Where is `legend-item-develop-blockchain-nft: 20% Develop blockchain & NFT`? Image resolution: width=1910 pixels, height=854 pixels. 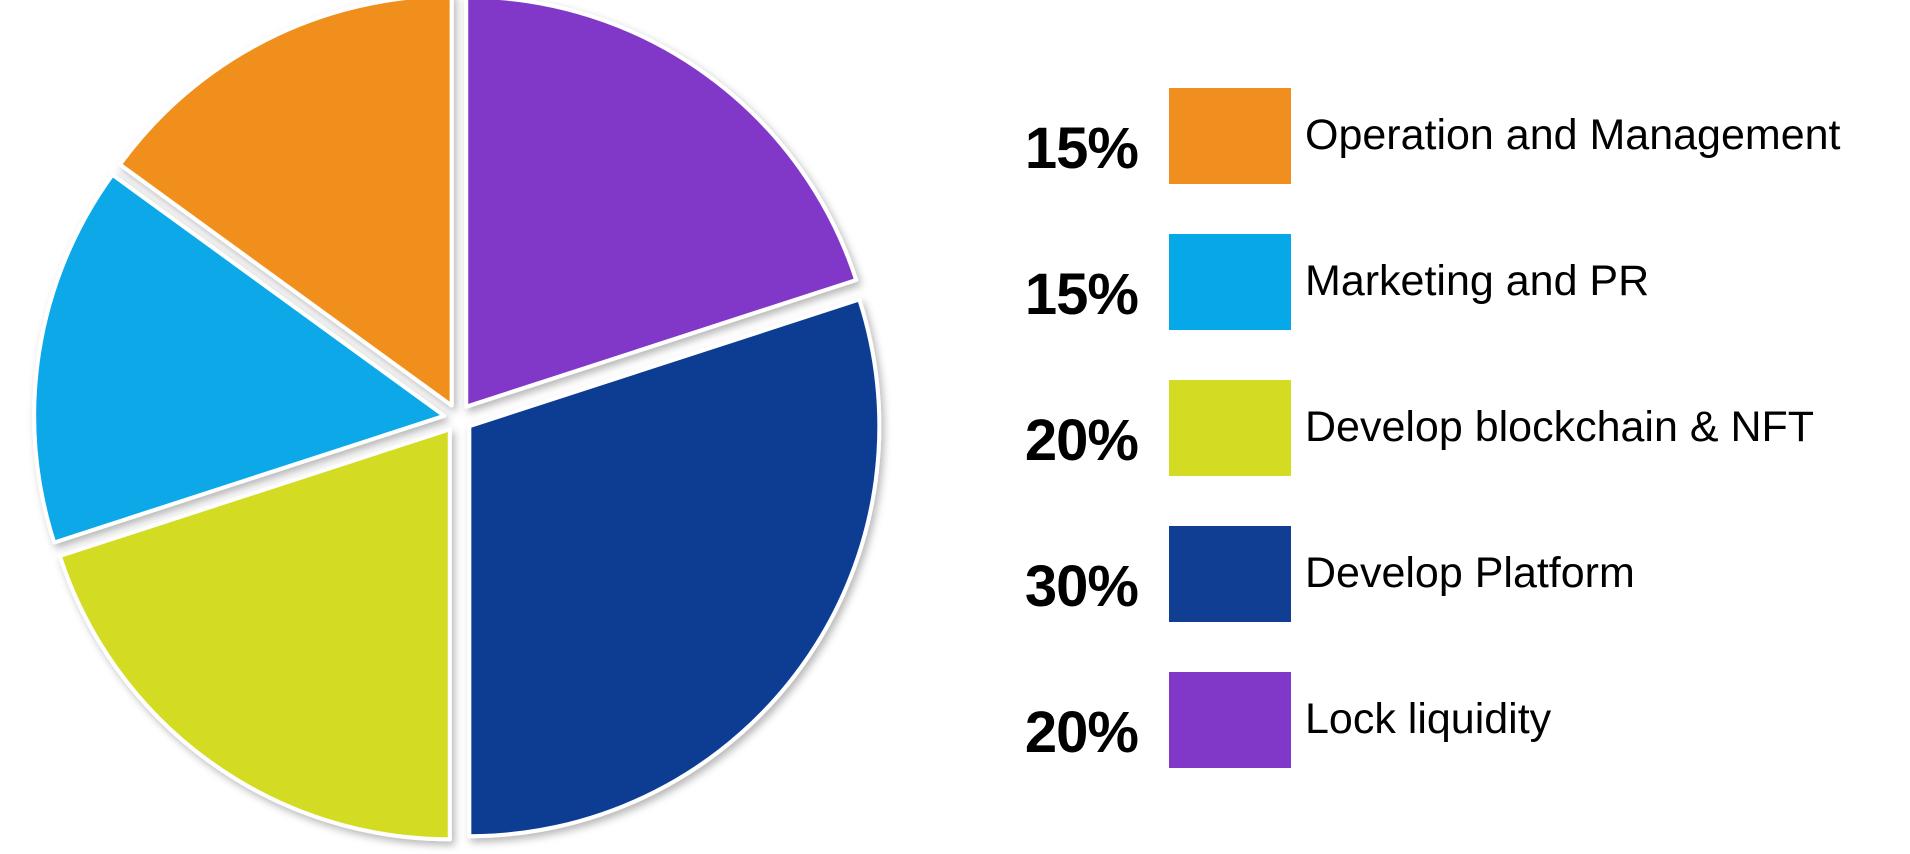 legend-item-develop-blockchain-nft: 20% Develop blockchain & NFT is located at coordinates (1450, 428).